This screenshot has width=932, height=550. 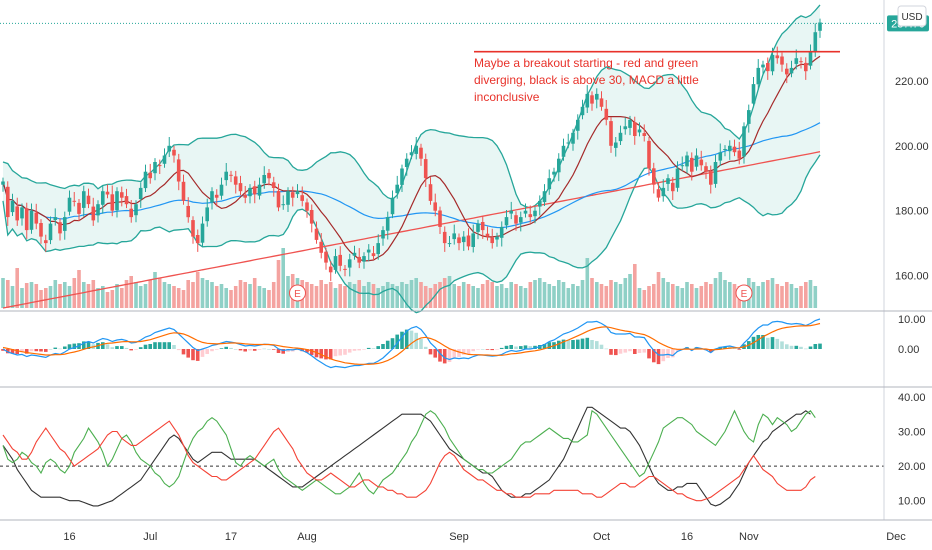 I want to click on signal-line, so click(x=411, y=343).